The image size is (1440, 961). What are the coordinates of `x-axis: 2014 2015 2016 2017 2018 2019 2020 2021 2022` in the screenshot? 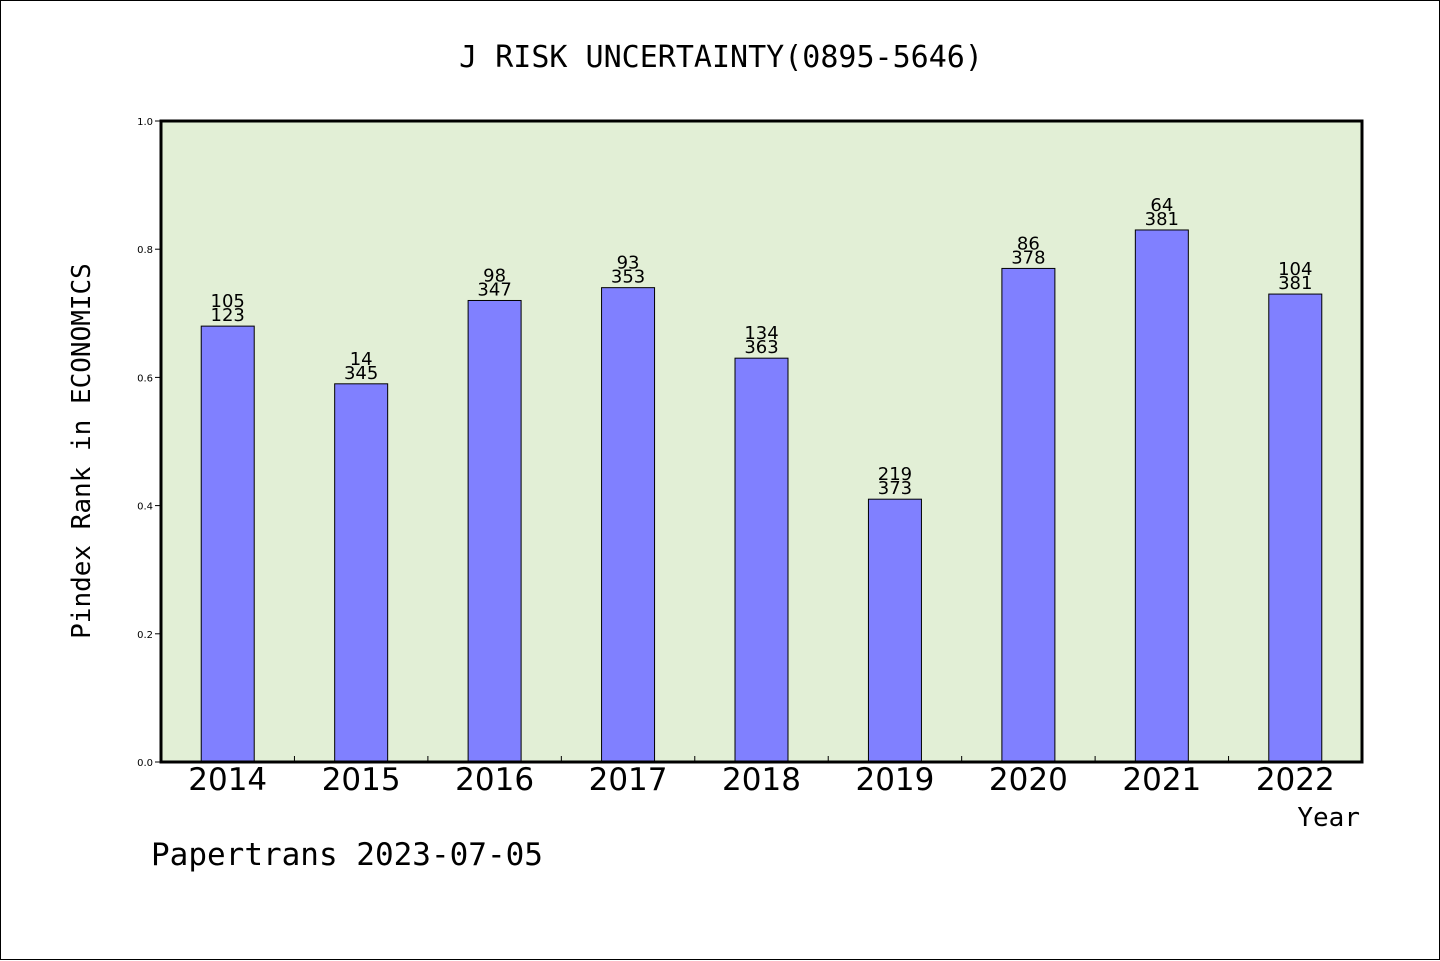 It's located at (761, 777).